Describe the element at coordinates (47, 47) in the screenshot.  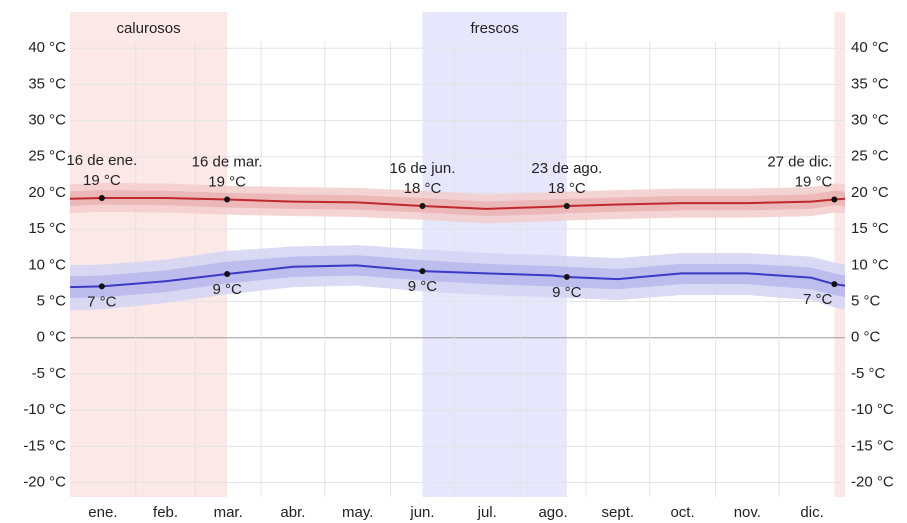
I see `y-tick-label: 40 °C` at that location.